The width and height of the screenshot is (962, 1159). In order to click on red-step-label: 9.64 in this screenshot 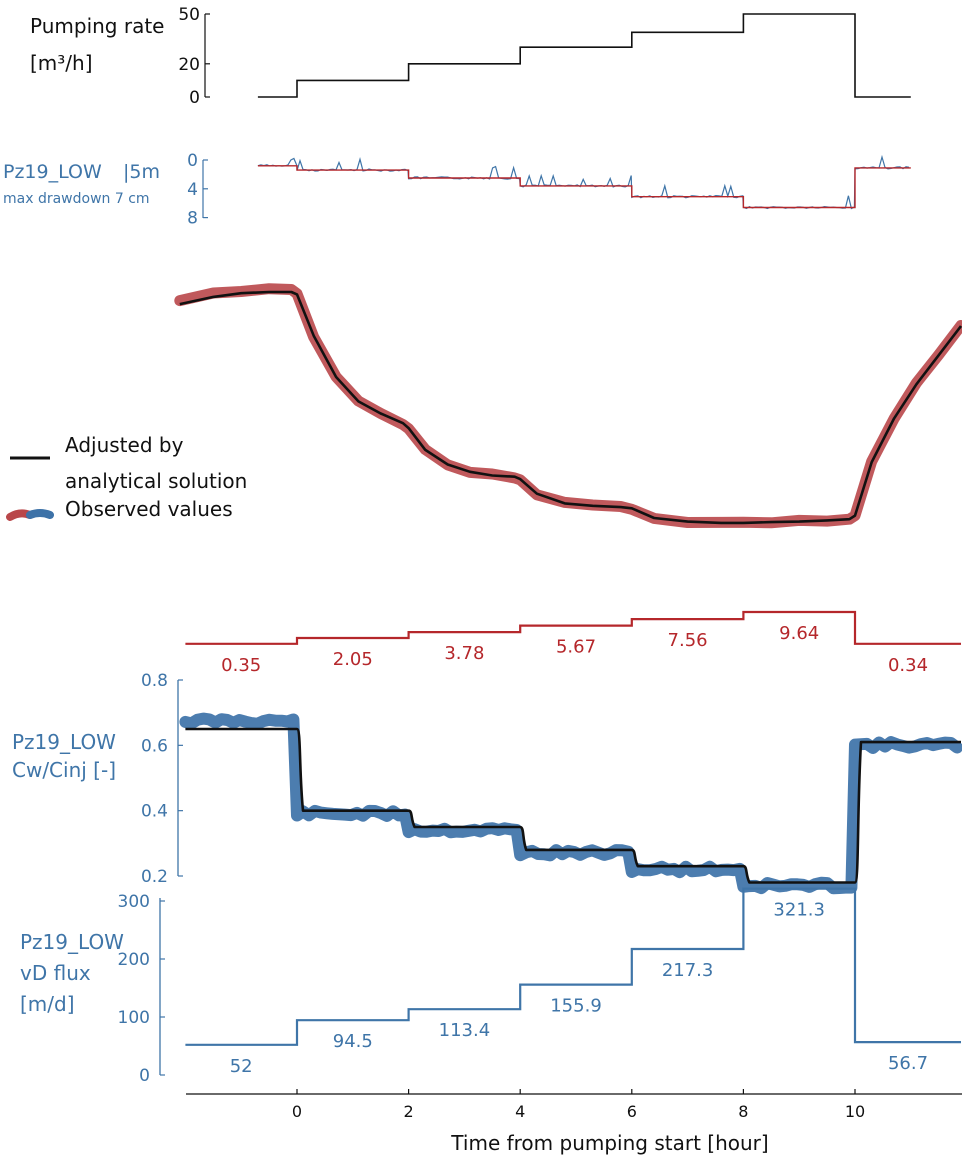, I will do `click(799, 633)`.